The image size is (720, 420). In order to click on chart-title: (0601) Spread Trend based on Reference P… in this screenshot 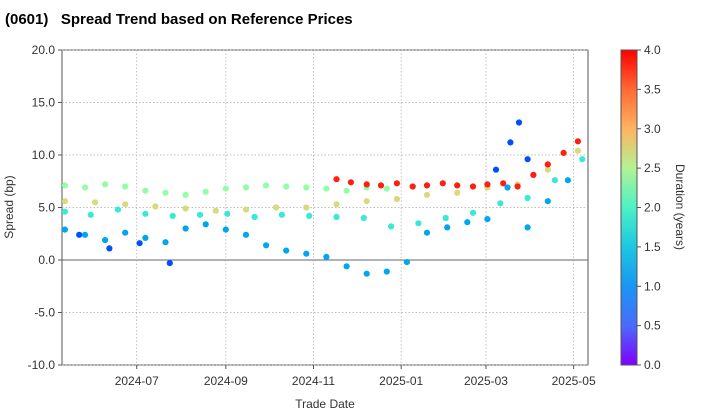, I will do `click(179, 19)`.